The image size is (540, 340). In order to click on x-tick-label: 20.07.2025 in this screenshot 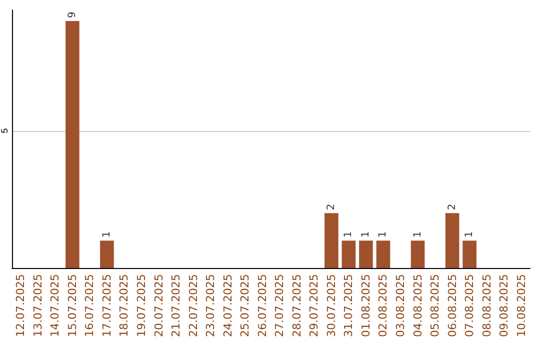, I will do `click(159, 306)`.